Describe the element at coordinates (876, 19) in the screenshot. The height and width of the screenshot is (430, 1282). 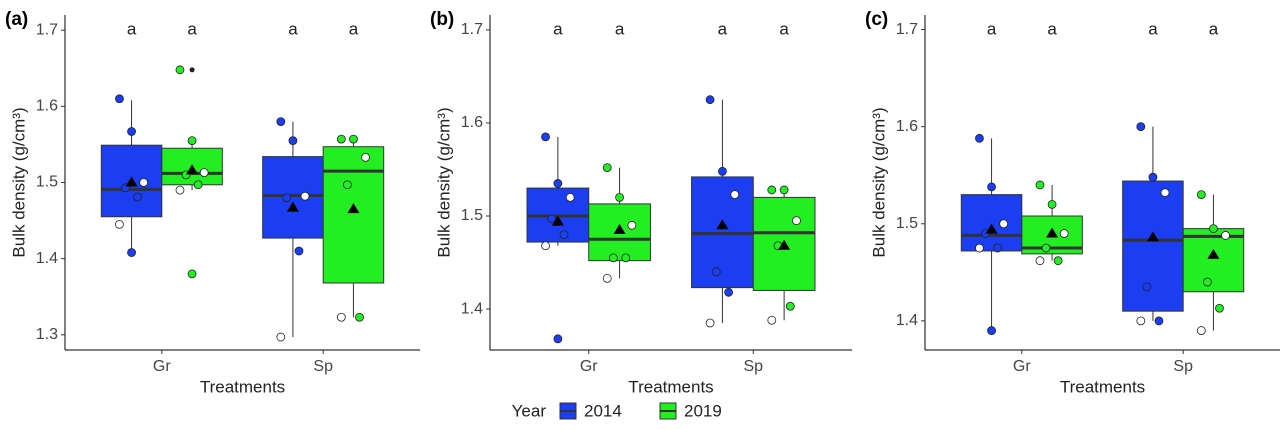
I see `panel-label: (c)` at that location.